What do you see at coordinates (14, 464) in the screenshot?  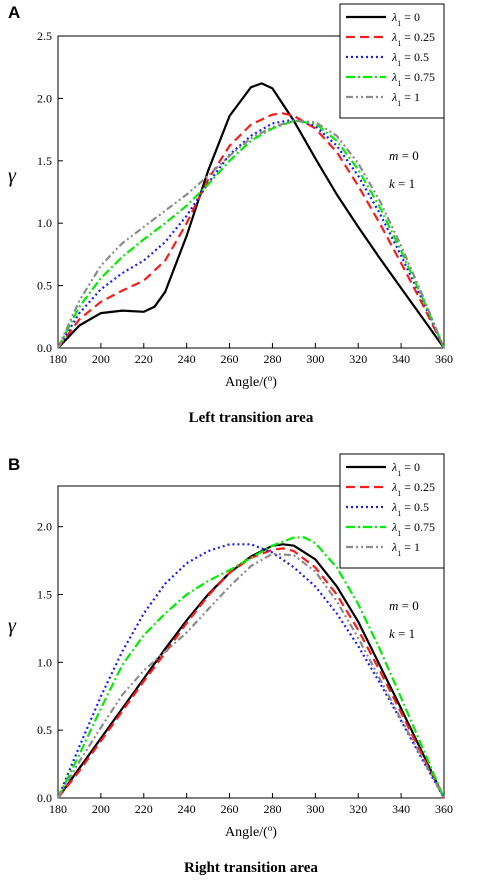 I see `panel-letter: B` at bounding box center [14, 464].